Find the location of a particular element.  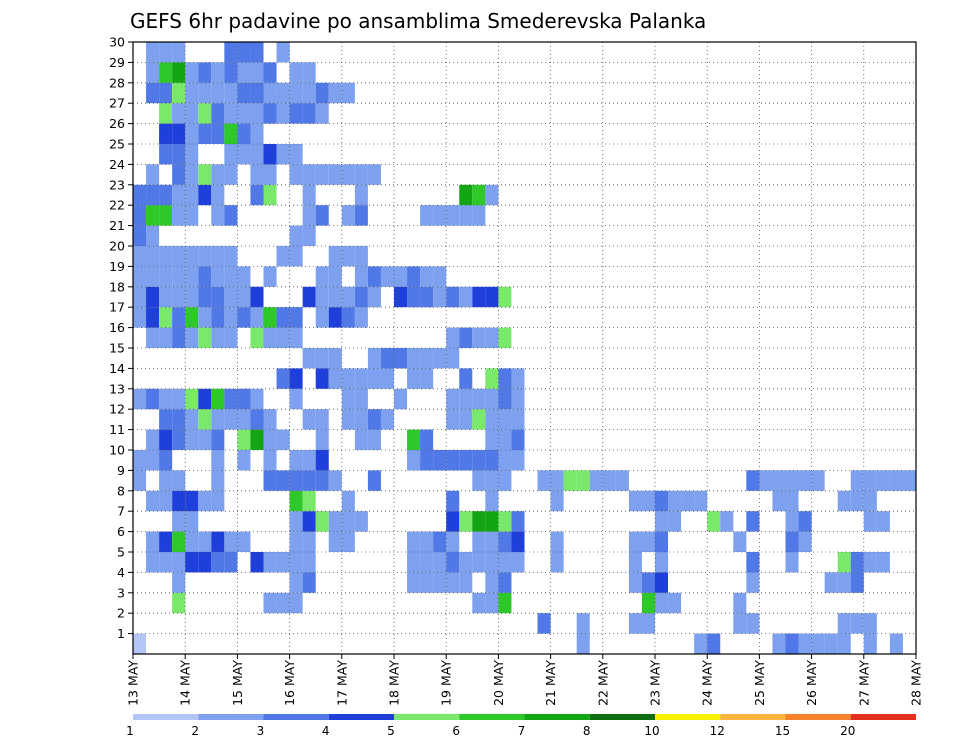

y-tick-label: 24 is located at coordinates (117, 164).